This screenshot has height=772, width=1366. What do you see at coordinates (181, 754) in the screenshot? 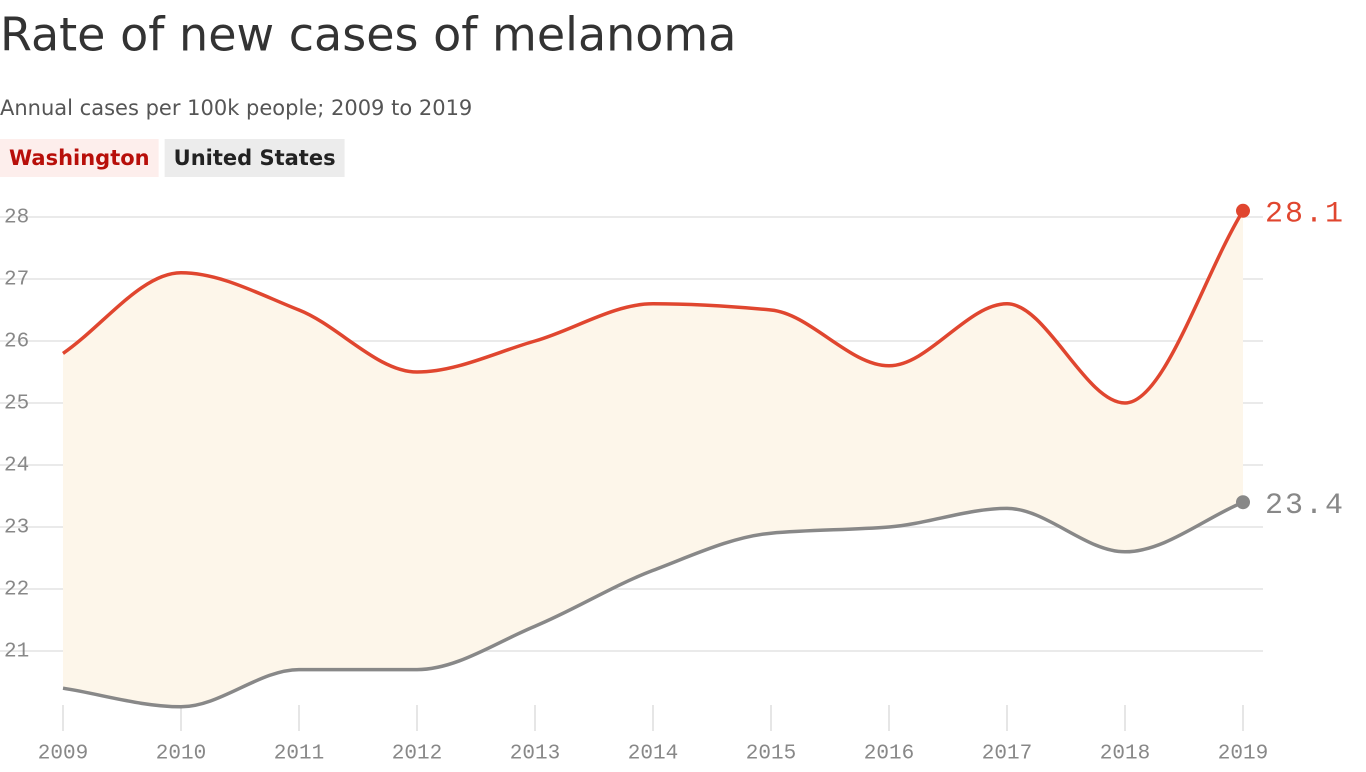
I see `x-tick-label: 2010` at bounding box center [181, 754].